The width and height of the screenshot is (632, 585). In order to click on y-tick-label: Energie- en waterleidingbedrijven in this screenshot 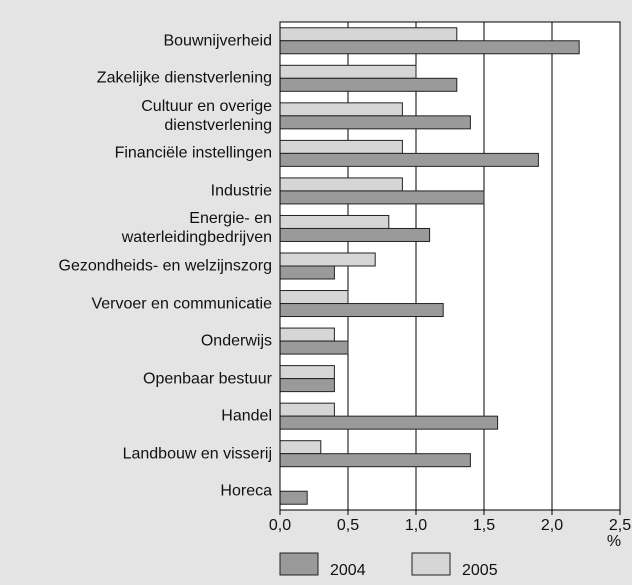, I will do `click(196, 228)`.